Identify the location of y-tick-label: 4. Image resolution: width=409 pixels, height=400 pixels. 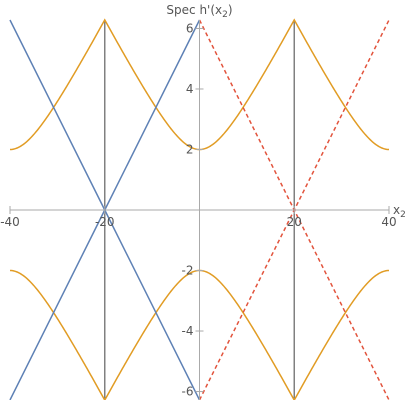
(190, 89).